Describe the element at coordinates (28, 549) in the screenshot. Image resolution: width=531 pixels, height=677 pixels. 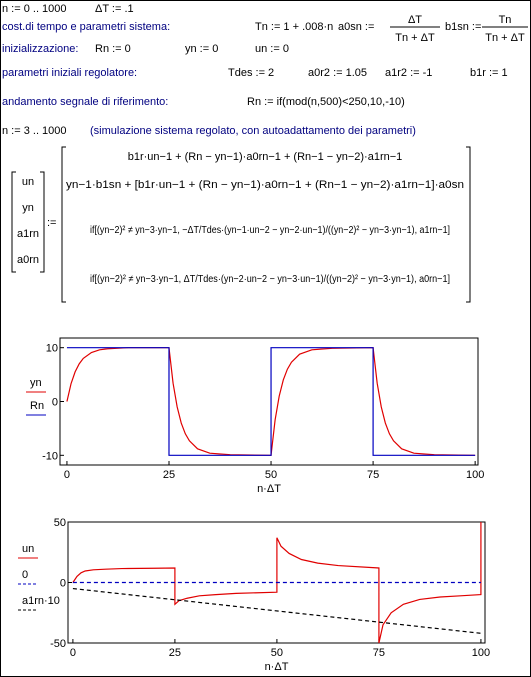
I see `legend-label: un` at that location.